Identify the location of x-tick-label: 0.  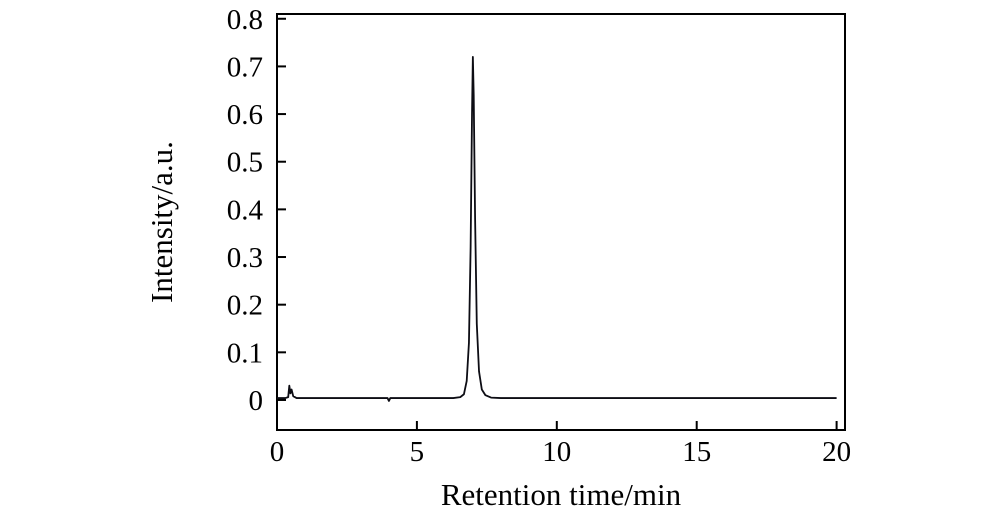
(277, 452).